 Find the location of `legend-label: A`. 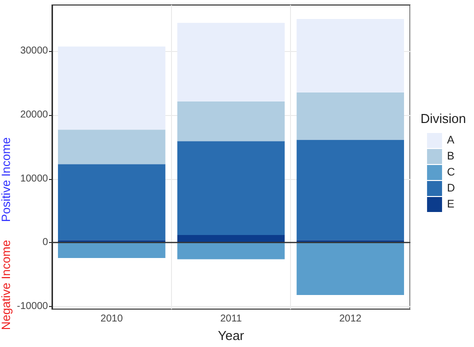

legend-label: A is located at coordinates (451, 140).